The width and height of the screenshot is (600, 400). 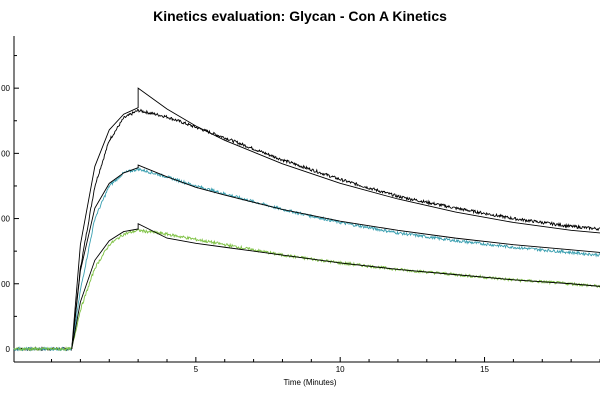 What do you see at coordinates (309, 382) in the screenshot?
I see `x-axis-label: Time (Minutes)` at bounding box center [309, 382].